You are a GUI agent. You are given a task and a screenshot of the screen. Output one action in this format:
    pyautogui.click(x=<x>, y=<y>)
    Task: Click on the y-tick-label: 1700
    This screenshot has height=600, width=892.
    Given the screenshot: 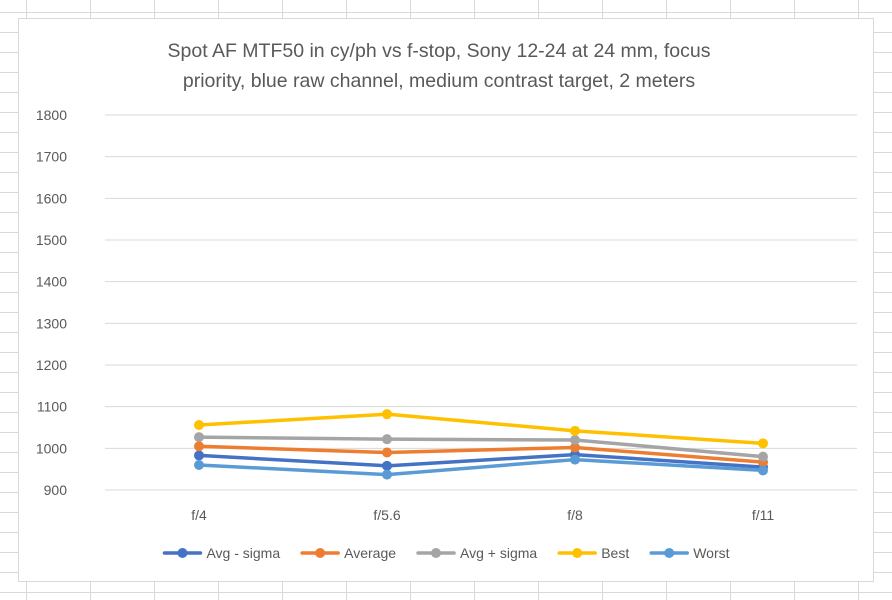 What is the action you would take?
    pyautogui.click(x=51, y=157)
    